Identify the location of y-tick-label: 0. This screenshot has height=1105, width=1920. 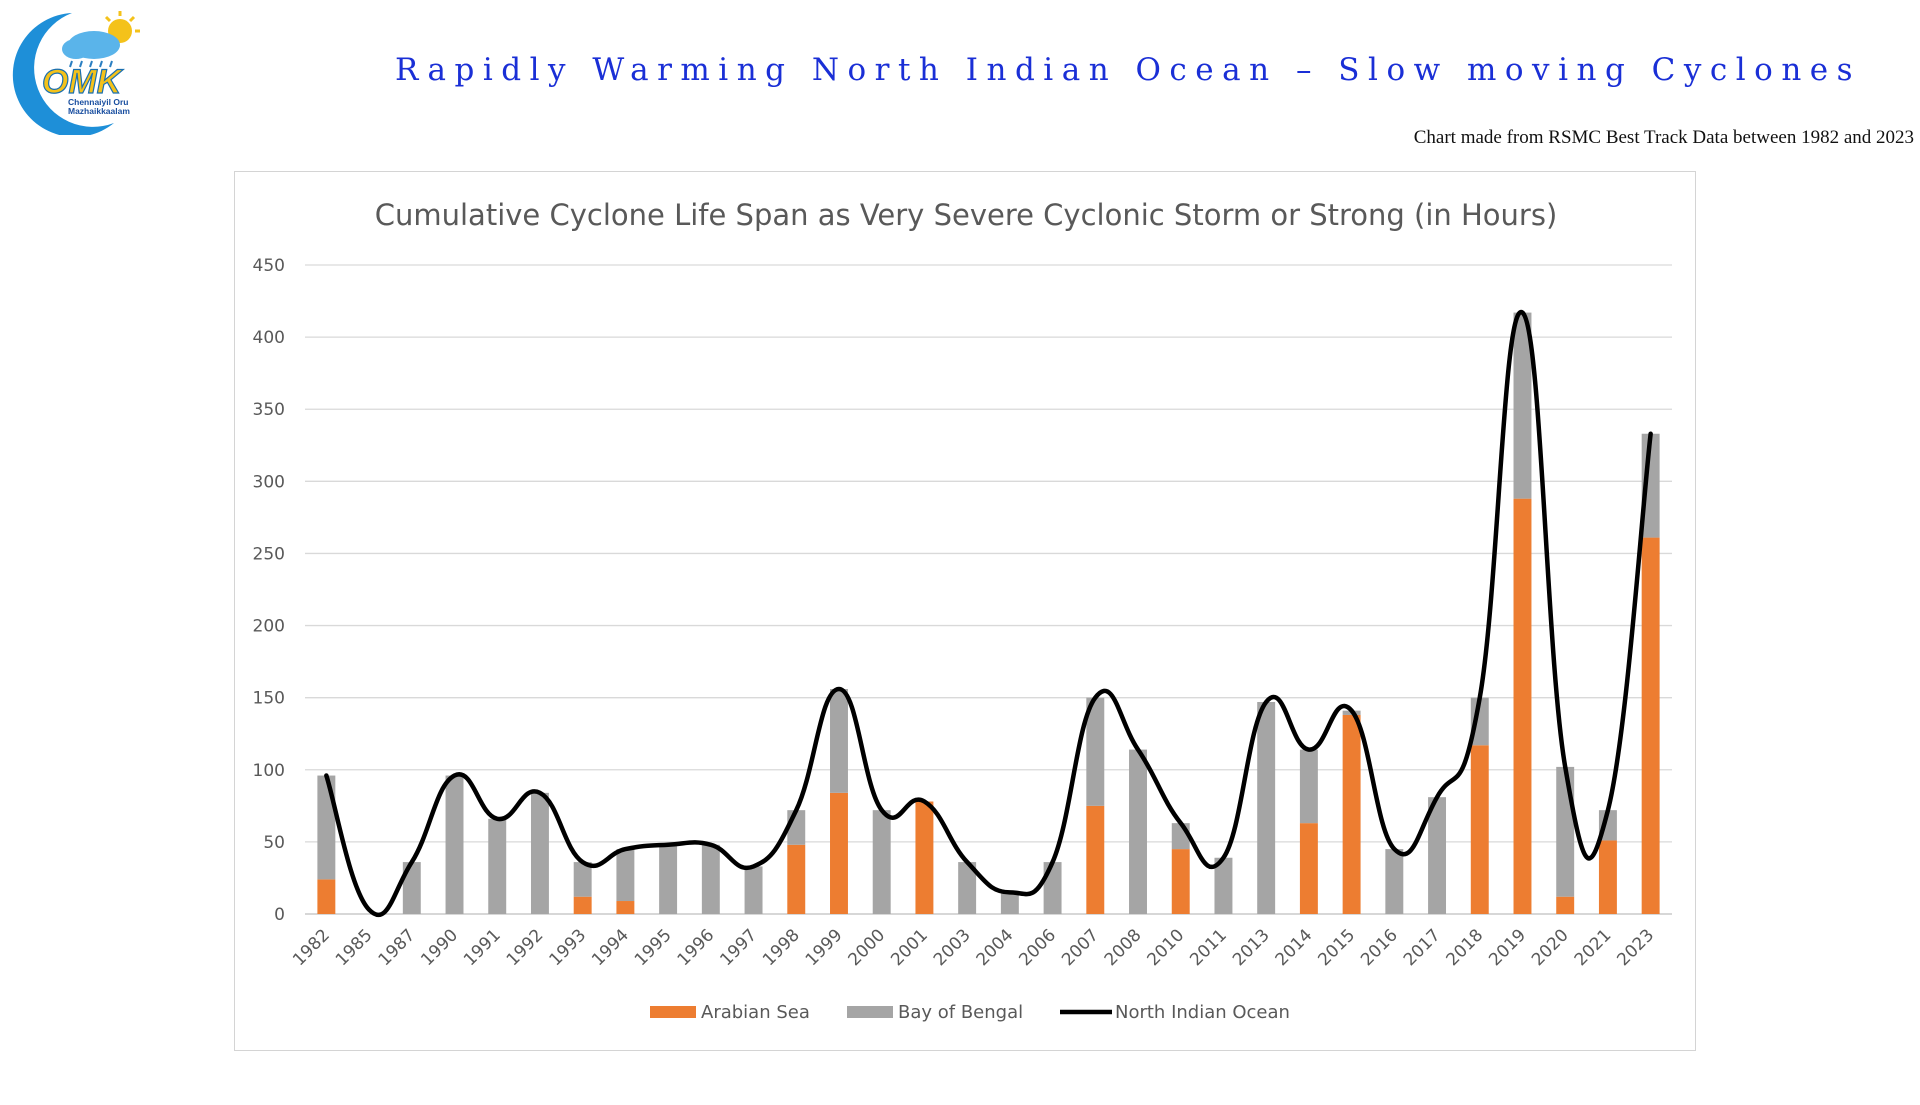
(279, 915).